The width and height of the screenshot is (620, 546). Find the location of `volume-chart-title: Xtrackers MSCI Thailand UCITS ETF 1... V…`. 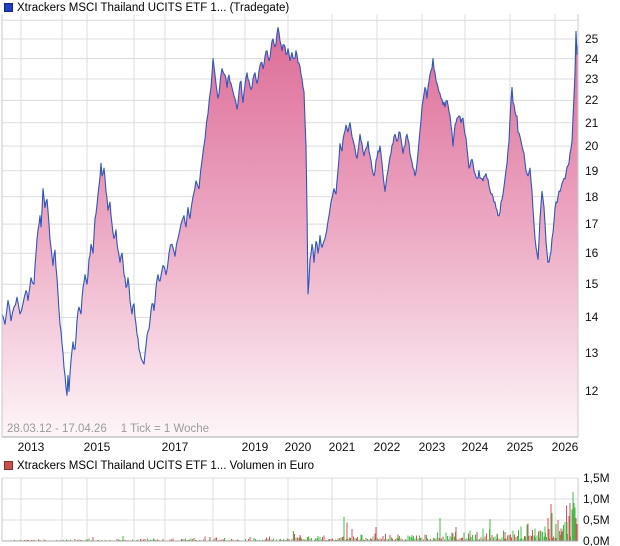

volume-chart-title: Xtrackers MSCI Thailand UCITS ETF 1... V… is located at coordinates (165, 466).